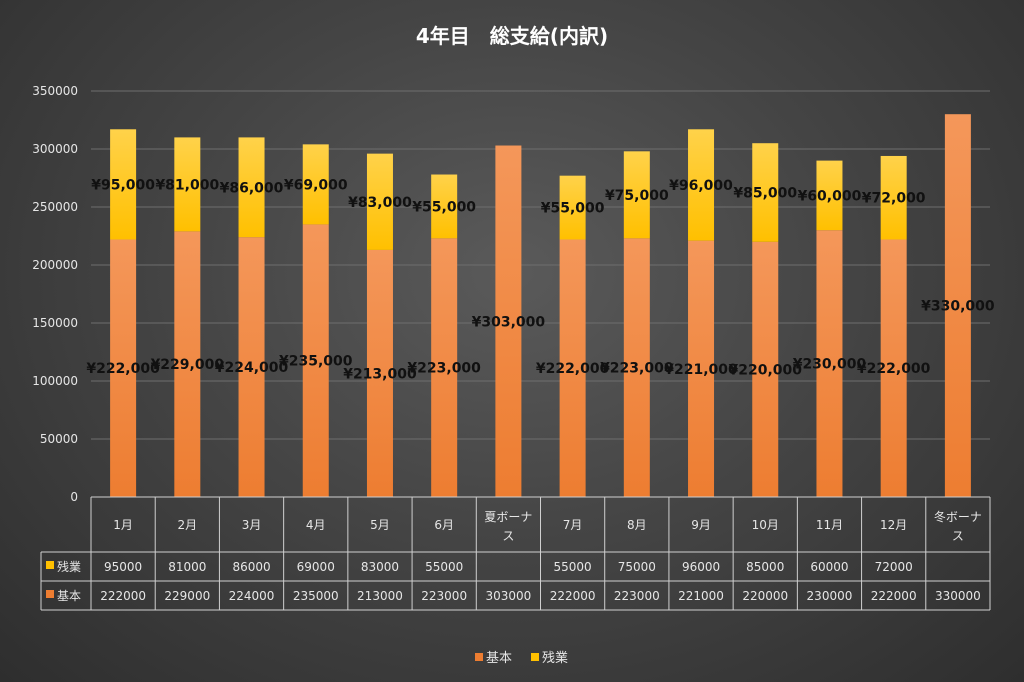  I want to click on data-label-zangyou: ¥85,000, so click(765, 194).